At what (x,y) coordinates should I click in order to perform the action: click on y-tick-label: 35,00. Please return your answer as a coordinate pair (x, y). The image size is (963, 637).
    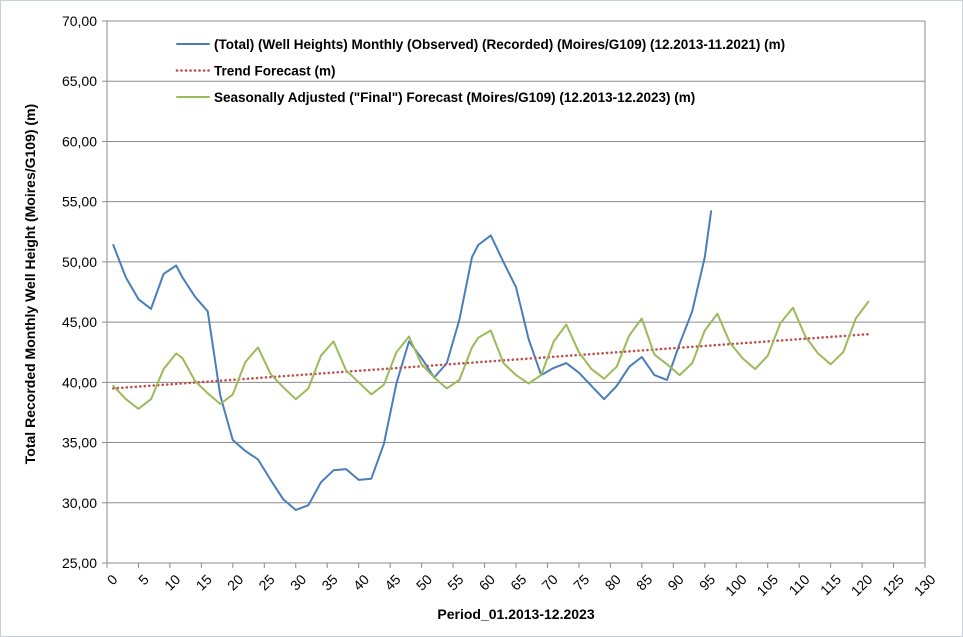
    Looking at the image, I should click on (79, 443).